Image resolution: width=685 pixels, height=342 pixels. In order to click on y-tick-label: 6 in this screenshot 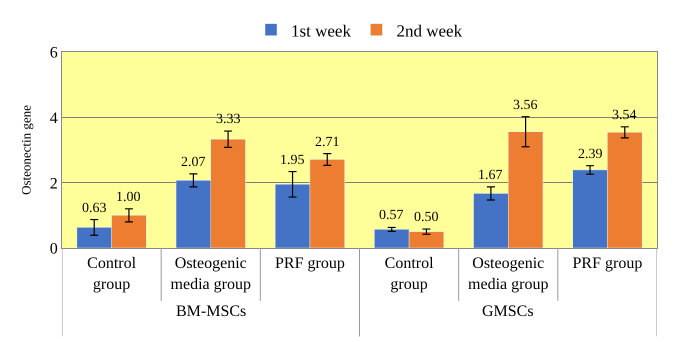, I will do `click(54, 53)`.